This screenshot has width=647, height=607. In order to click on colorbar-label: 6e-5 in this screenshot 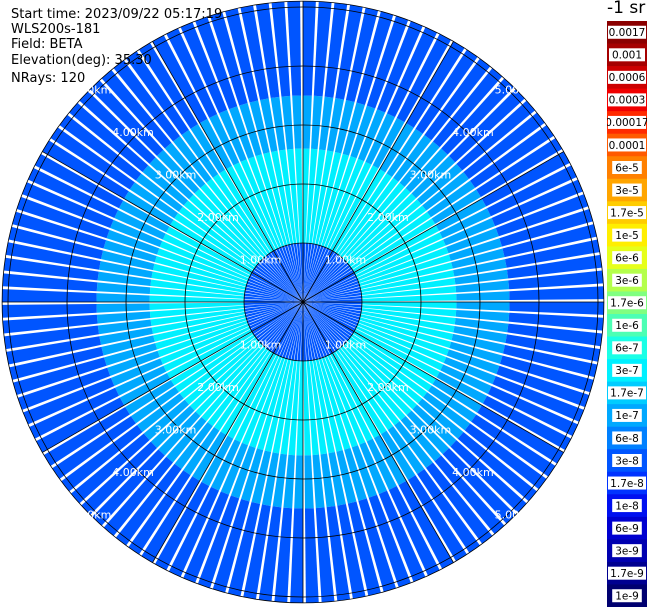, I will do `click(627, 168)`.